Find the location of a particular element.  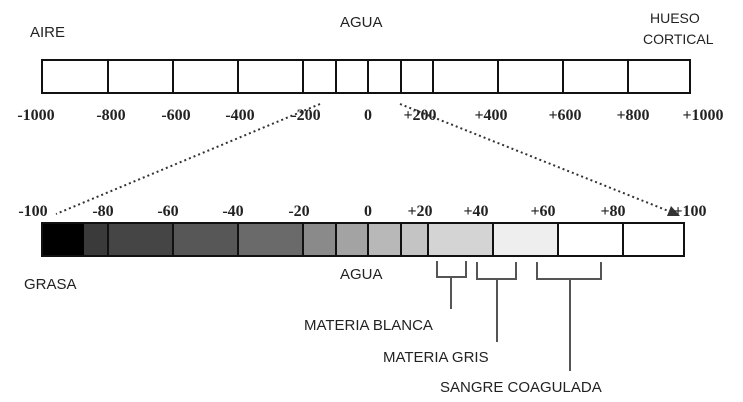

bottom-tick-label: -40 is located at coordinates (232, 211).